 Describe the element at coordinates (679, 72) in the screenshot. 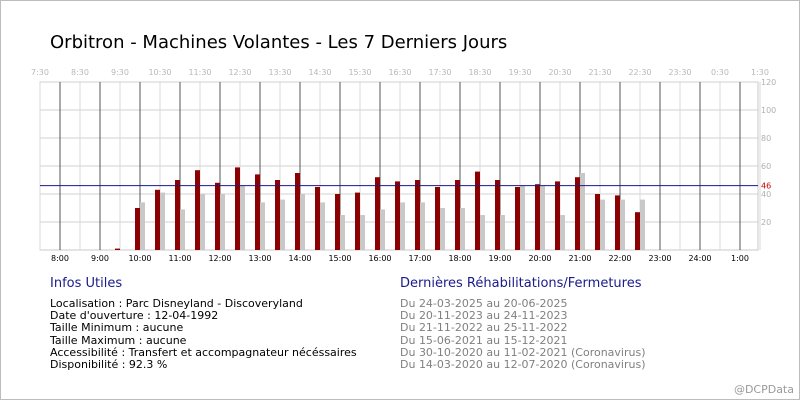

I see `x-top-tick-label: 23:30` at that location.